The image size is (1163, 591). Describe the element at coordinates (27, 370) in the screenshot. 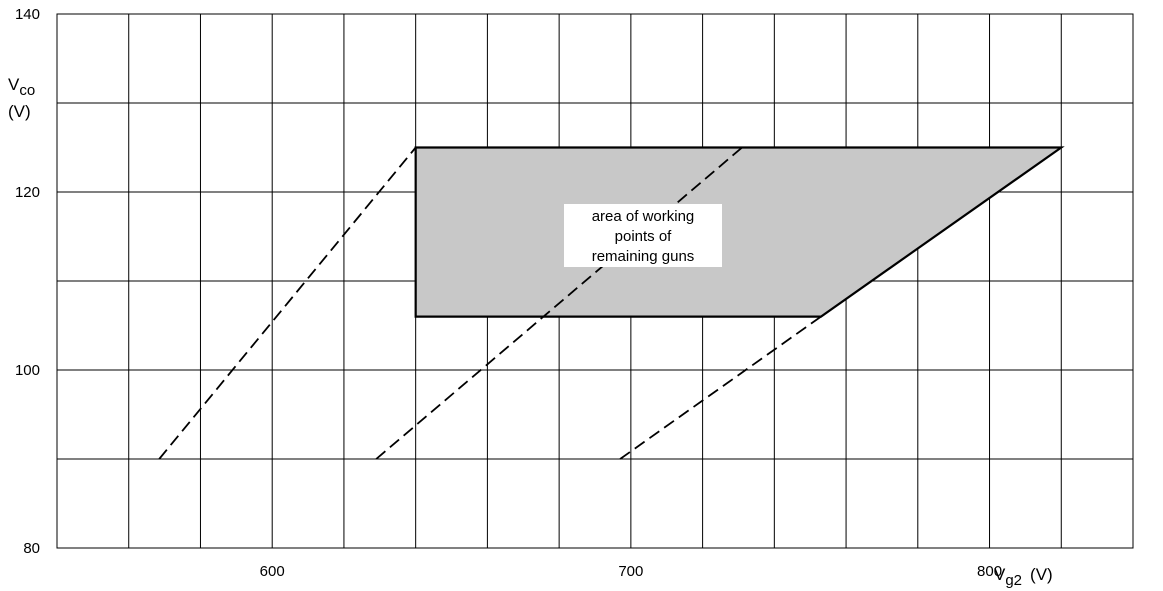

I see `y-tick-label: 100` at that location.